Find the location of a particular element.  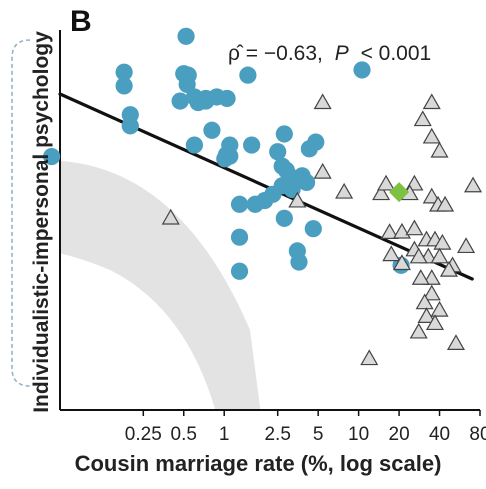

x-axis-label: Cousin marriage rate (%, log scale) is located at coordinates (258, 463).